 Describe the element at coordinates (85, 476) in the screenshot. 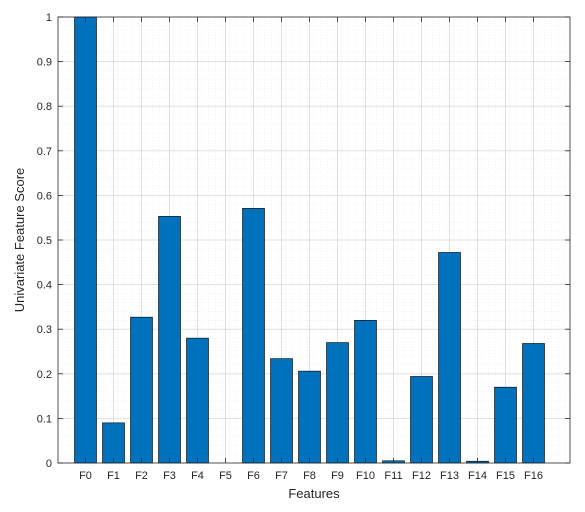

I see `x-tick-label-f0: F0` at that location.